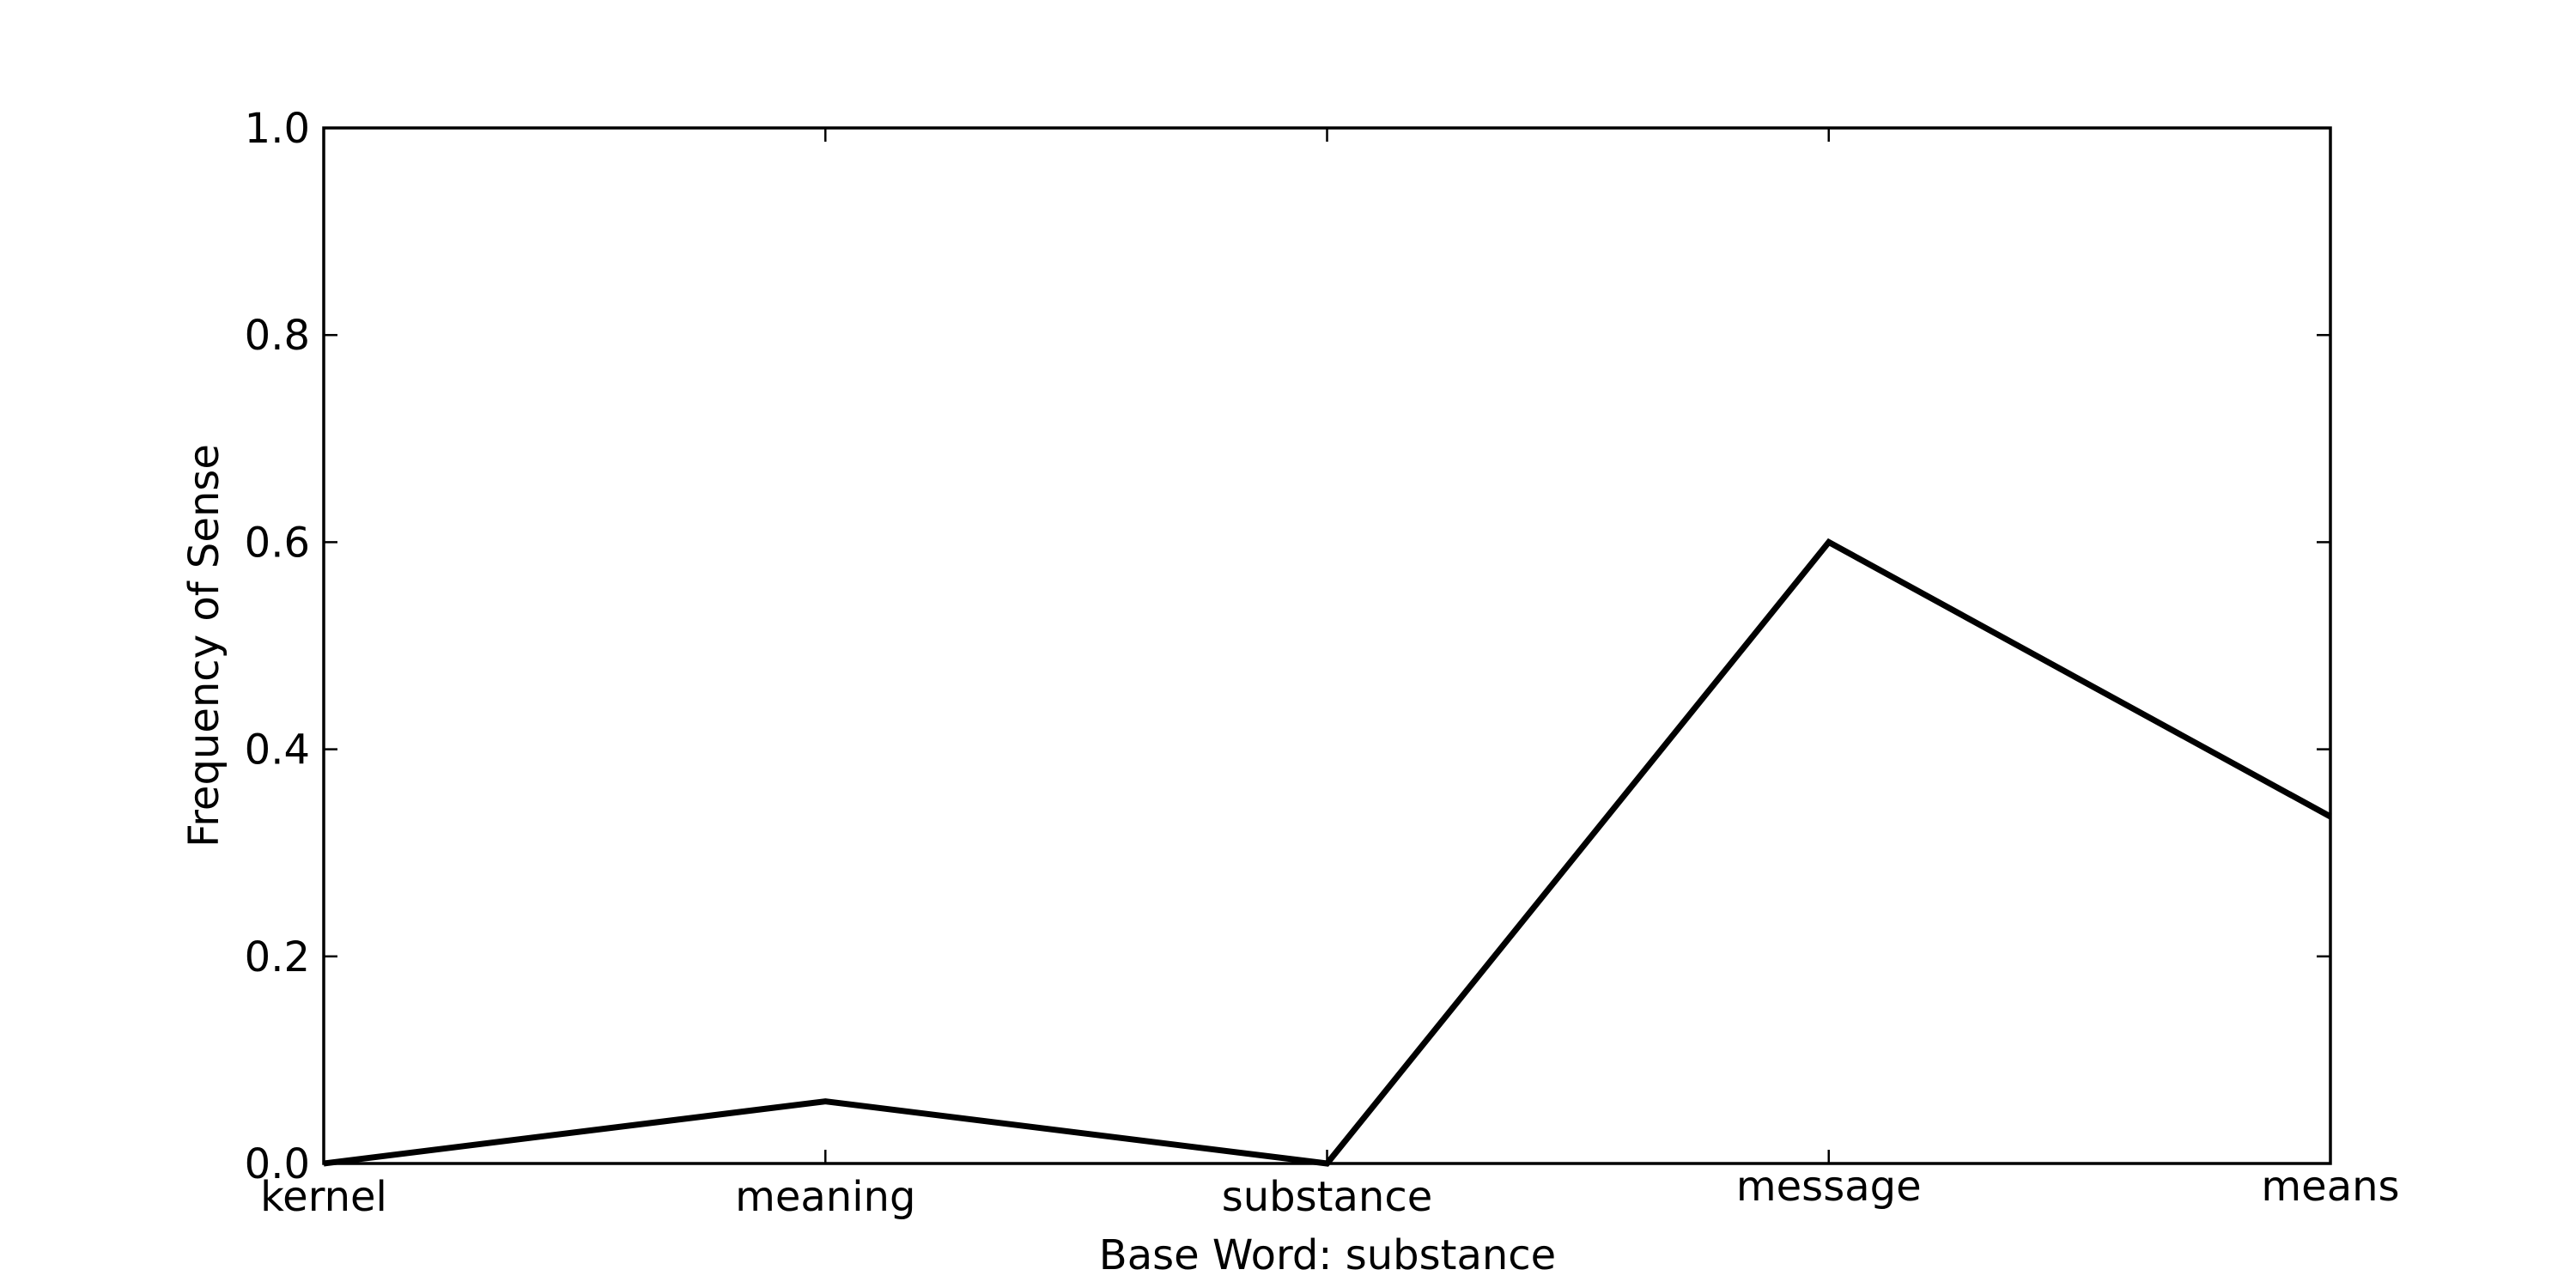 The width and height of the screenshot is (2576, 1288). What do you see at coordinates (323, 1197) in the screenshot?
I see `x-tick-label: kernel` at bounding box center [323, 1197].